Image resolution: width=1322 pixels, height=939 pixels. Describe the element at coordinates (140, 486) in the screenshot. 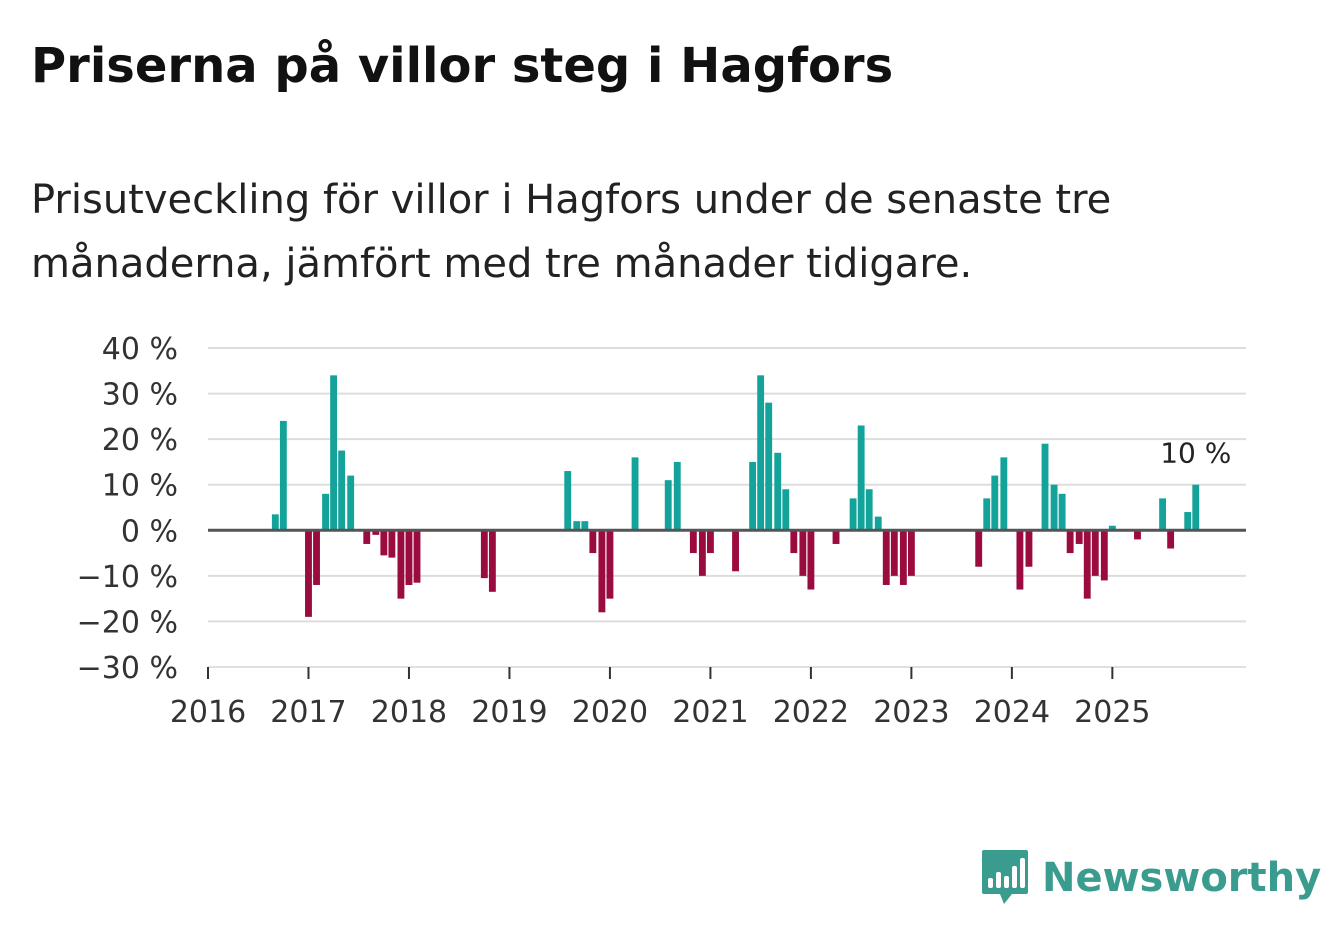

I see `y-tick-label: 10 %` at that location.